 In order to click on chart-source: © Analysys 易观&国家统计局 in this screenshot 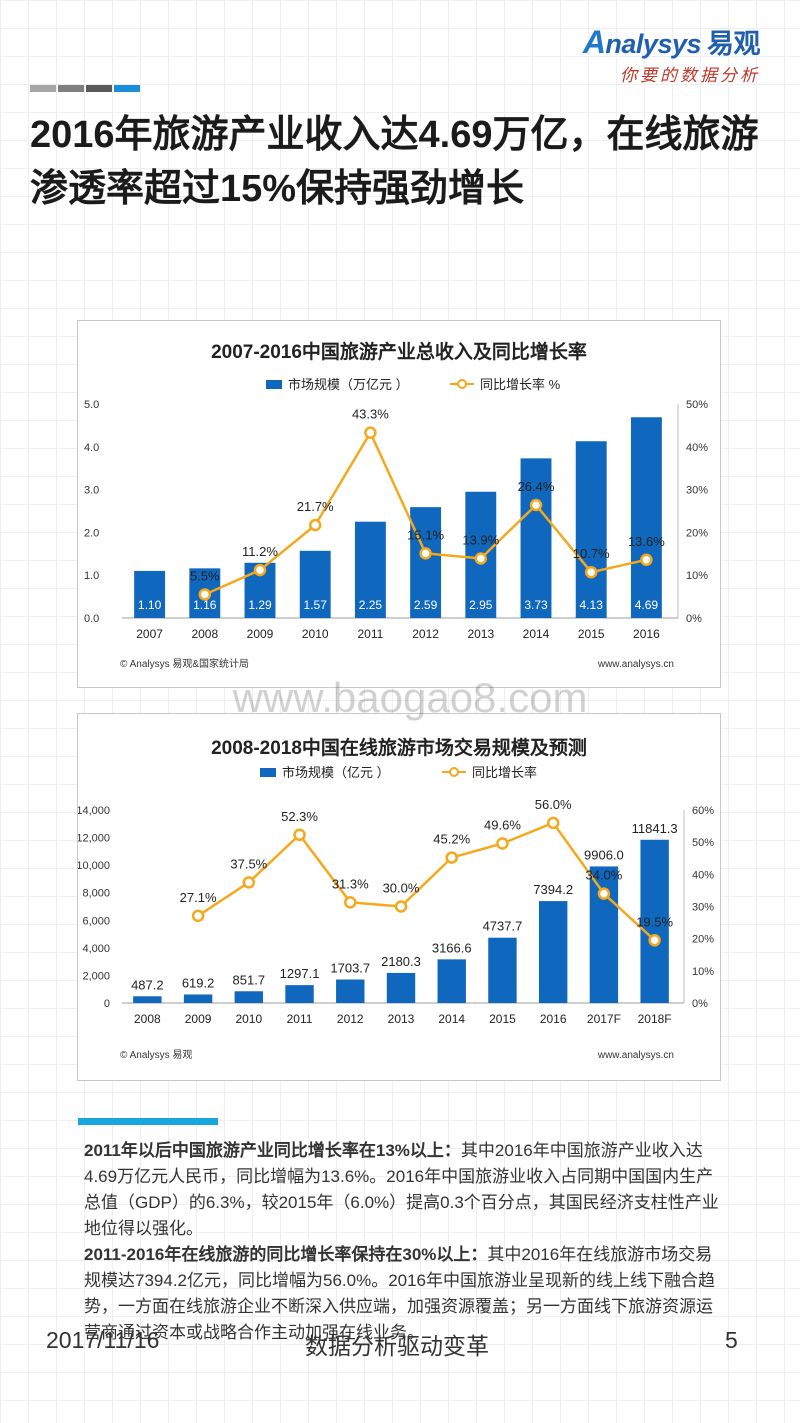, I will do `click(184, 663)`.